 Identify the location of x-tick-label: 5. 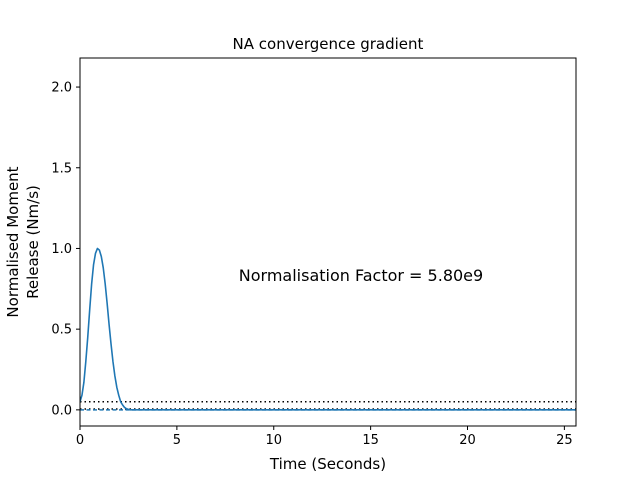
(177, 440).